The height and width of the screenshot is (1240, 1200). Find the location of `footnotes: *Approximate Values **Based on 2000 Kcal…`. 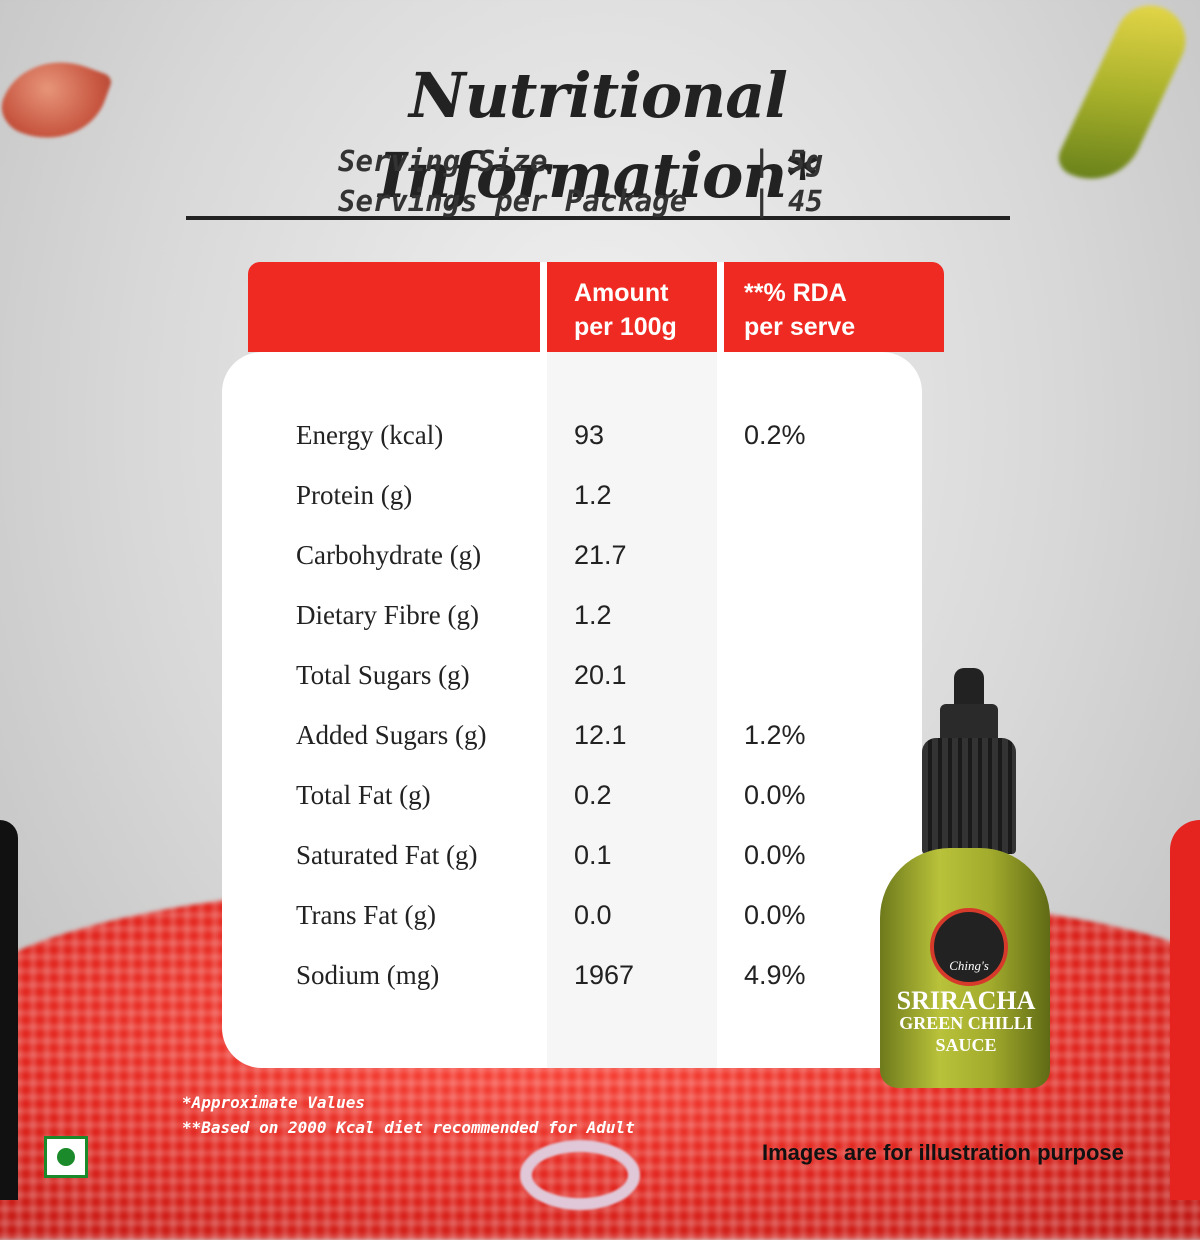

footnotes: *Approximate Values **Based on 2000 Kcal… is located at coordinates (408, 1115).